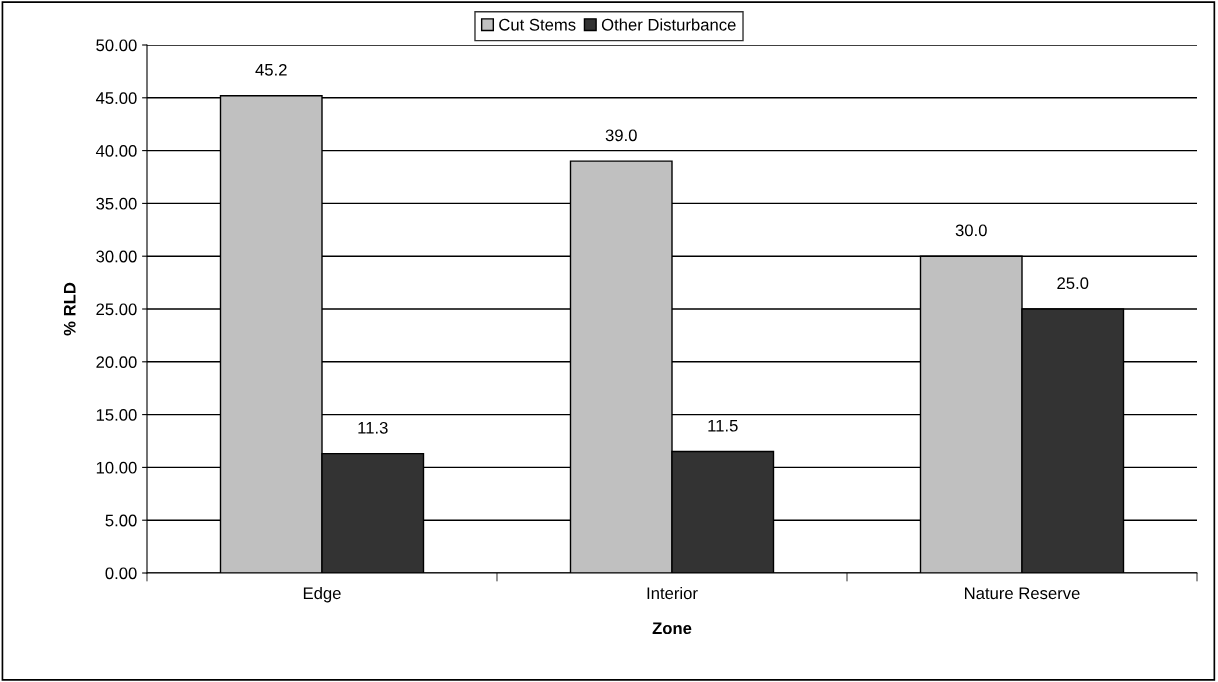 The image size is (1218, 682). Describe the element at coordinates (116, 151) in the screenshot. I see `y-tick-label: 40.00` at that location.